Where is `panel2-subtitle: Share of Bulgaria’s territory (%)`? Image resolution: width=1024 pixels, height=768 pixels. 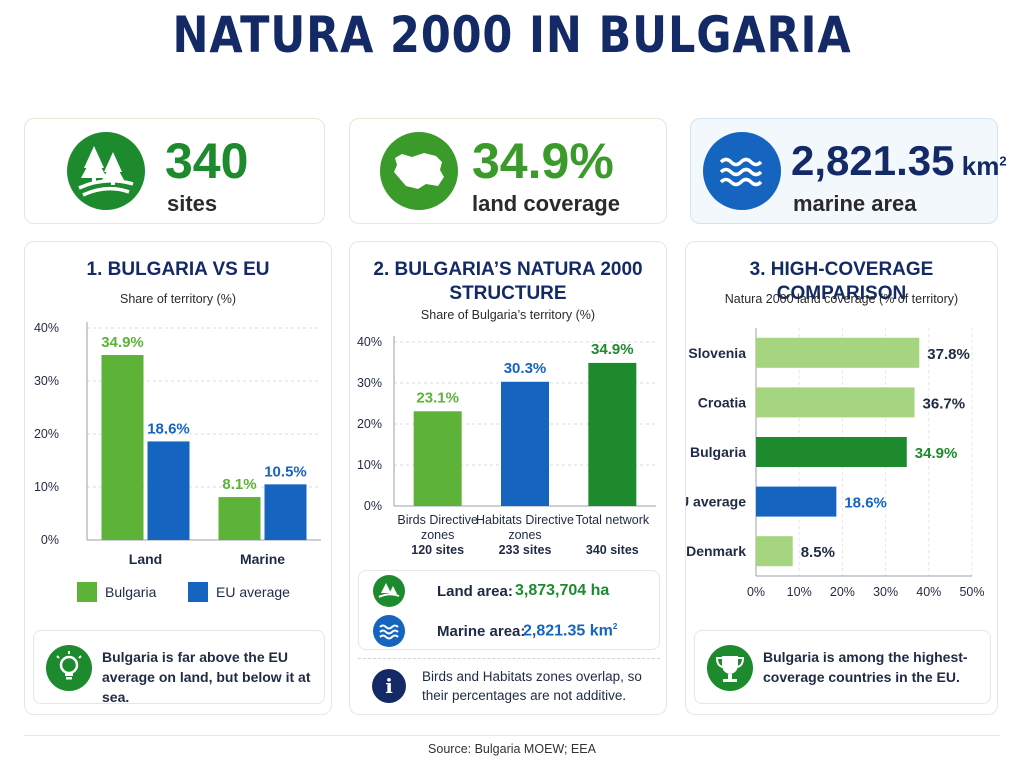 panel2-subtitle: Share of Bulgaria’s territory (%) is located at coordinates (508, 315).